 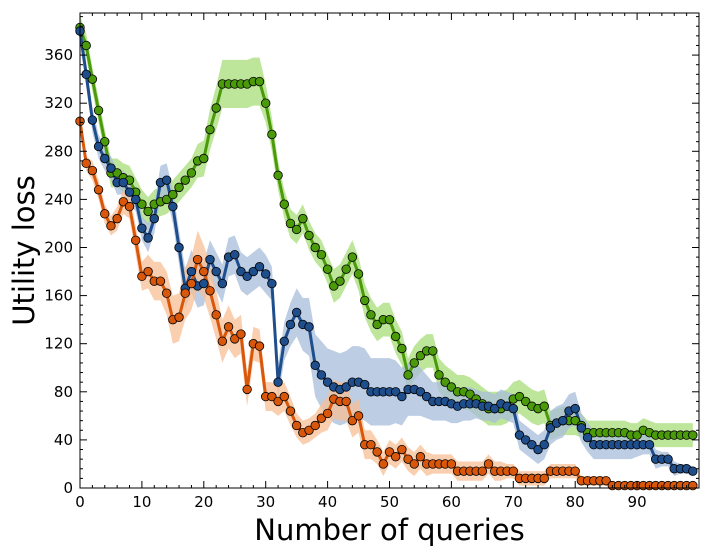 What do you see at coordinates (58, 55) in the screenshot?
I see `y-tick-label: 360` at bounding box center [58, 55].